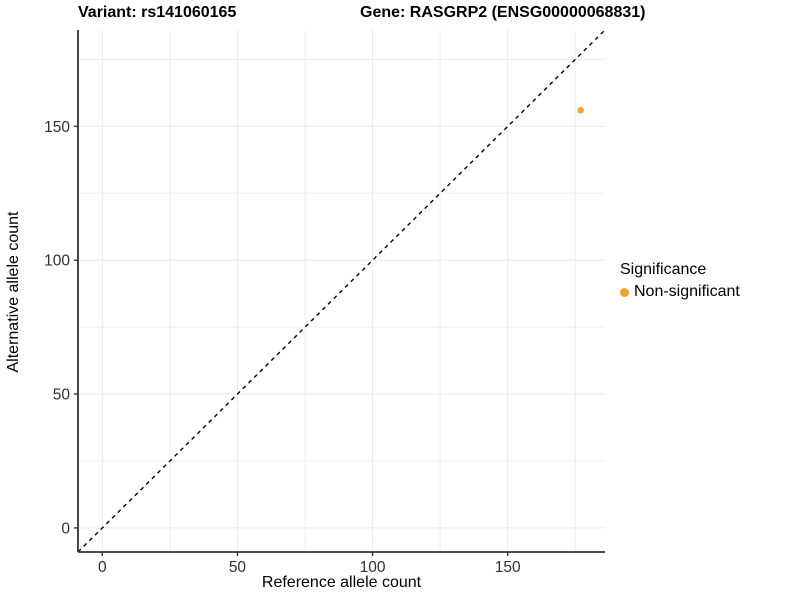  What do you see at coordinates (62, 395) in the screenshot?
I see `y-tick-label: 50` at bounding box center [62, 395].